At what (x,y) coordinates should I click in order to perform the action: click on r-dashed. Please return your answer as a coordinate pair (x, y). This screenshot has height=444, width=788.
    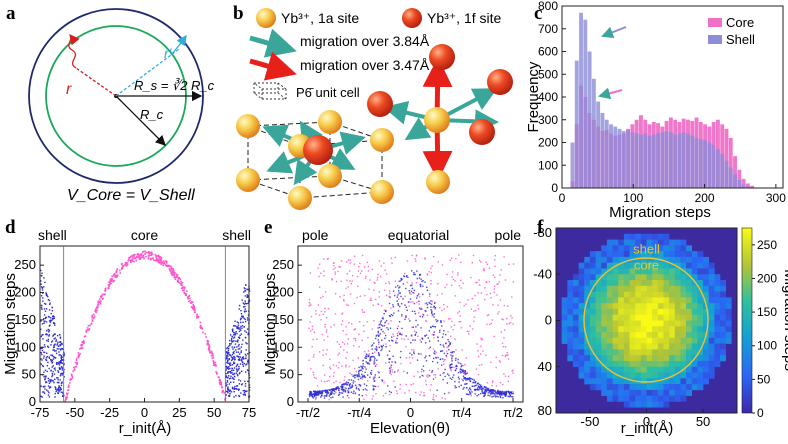
    Looking at the image, I should click on (96, 82).